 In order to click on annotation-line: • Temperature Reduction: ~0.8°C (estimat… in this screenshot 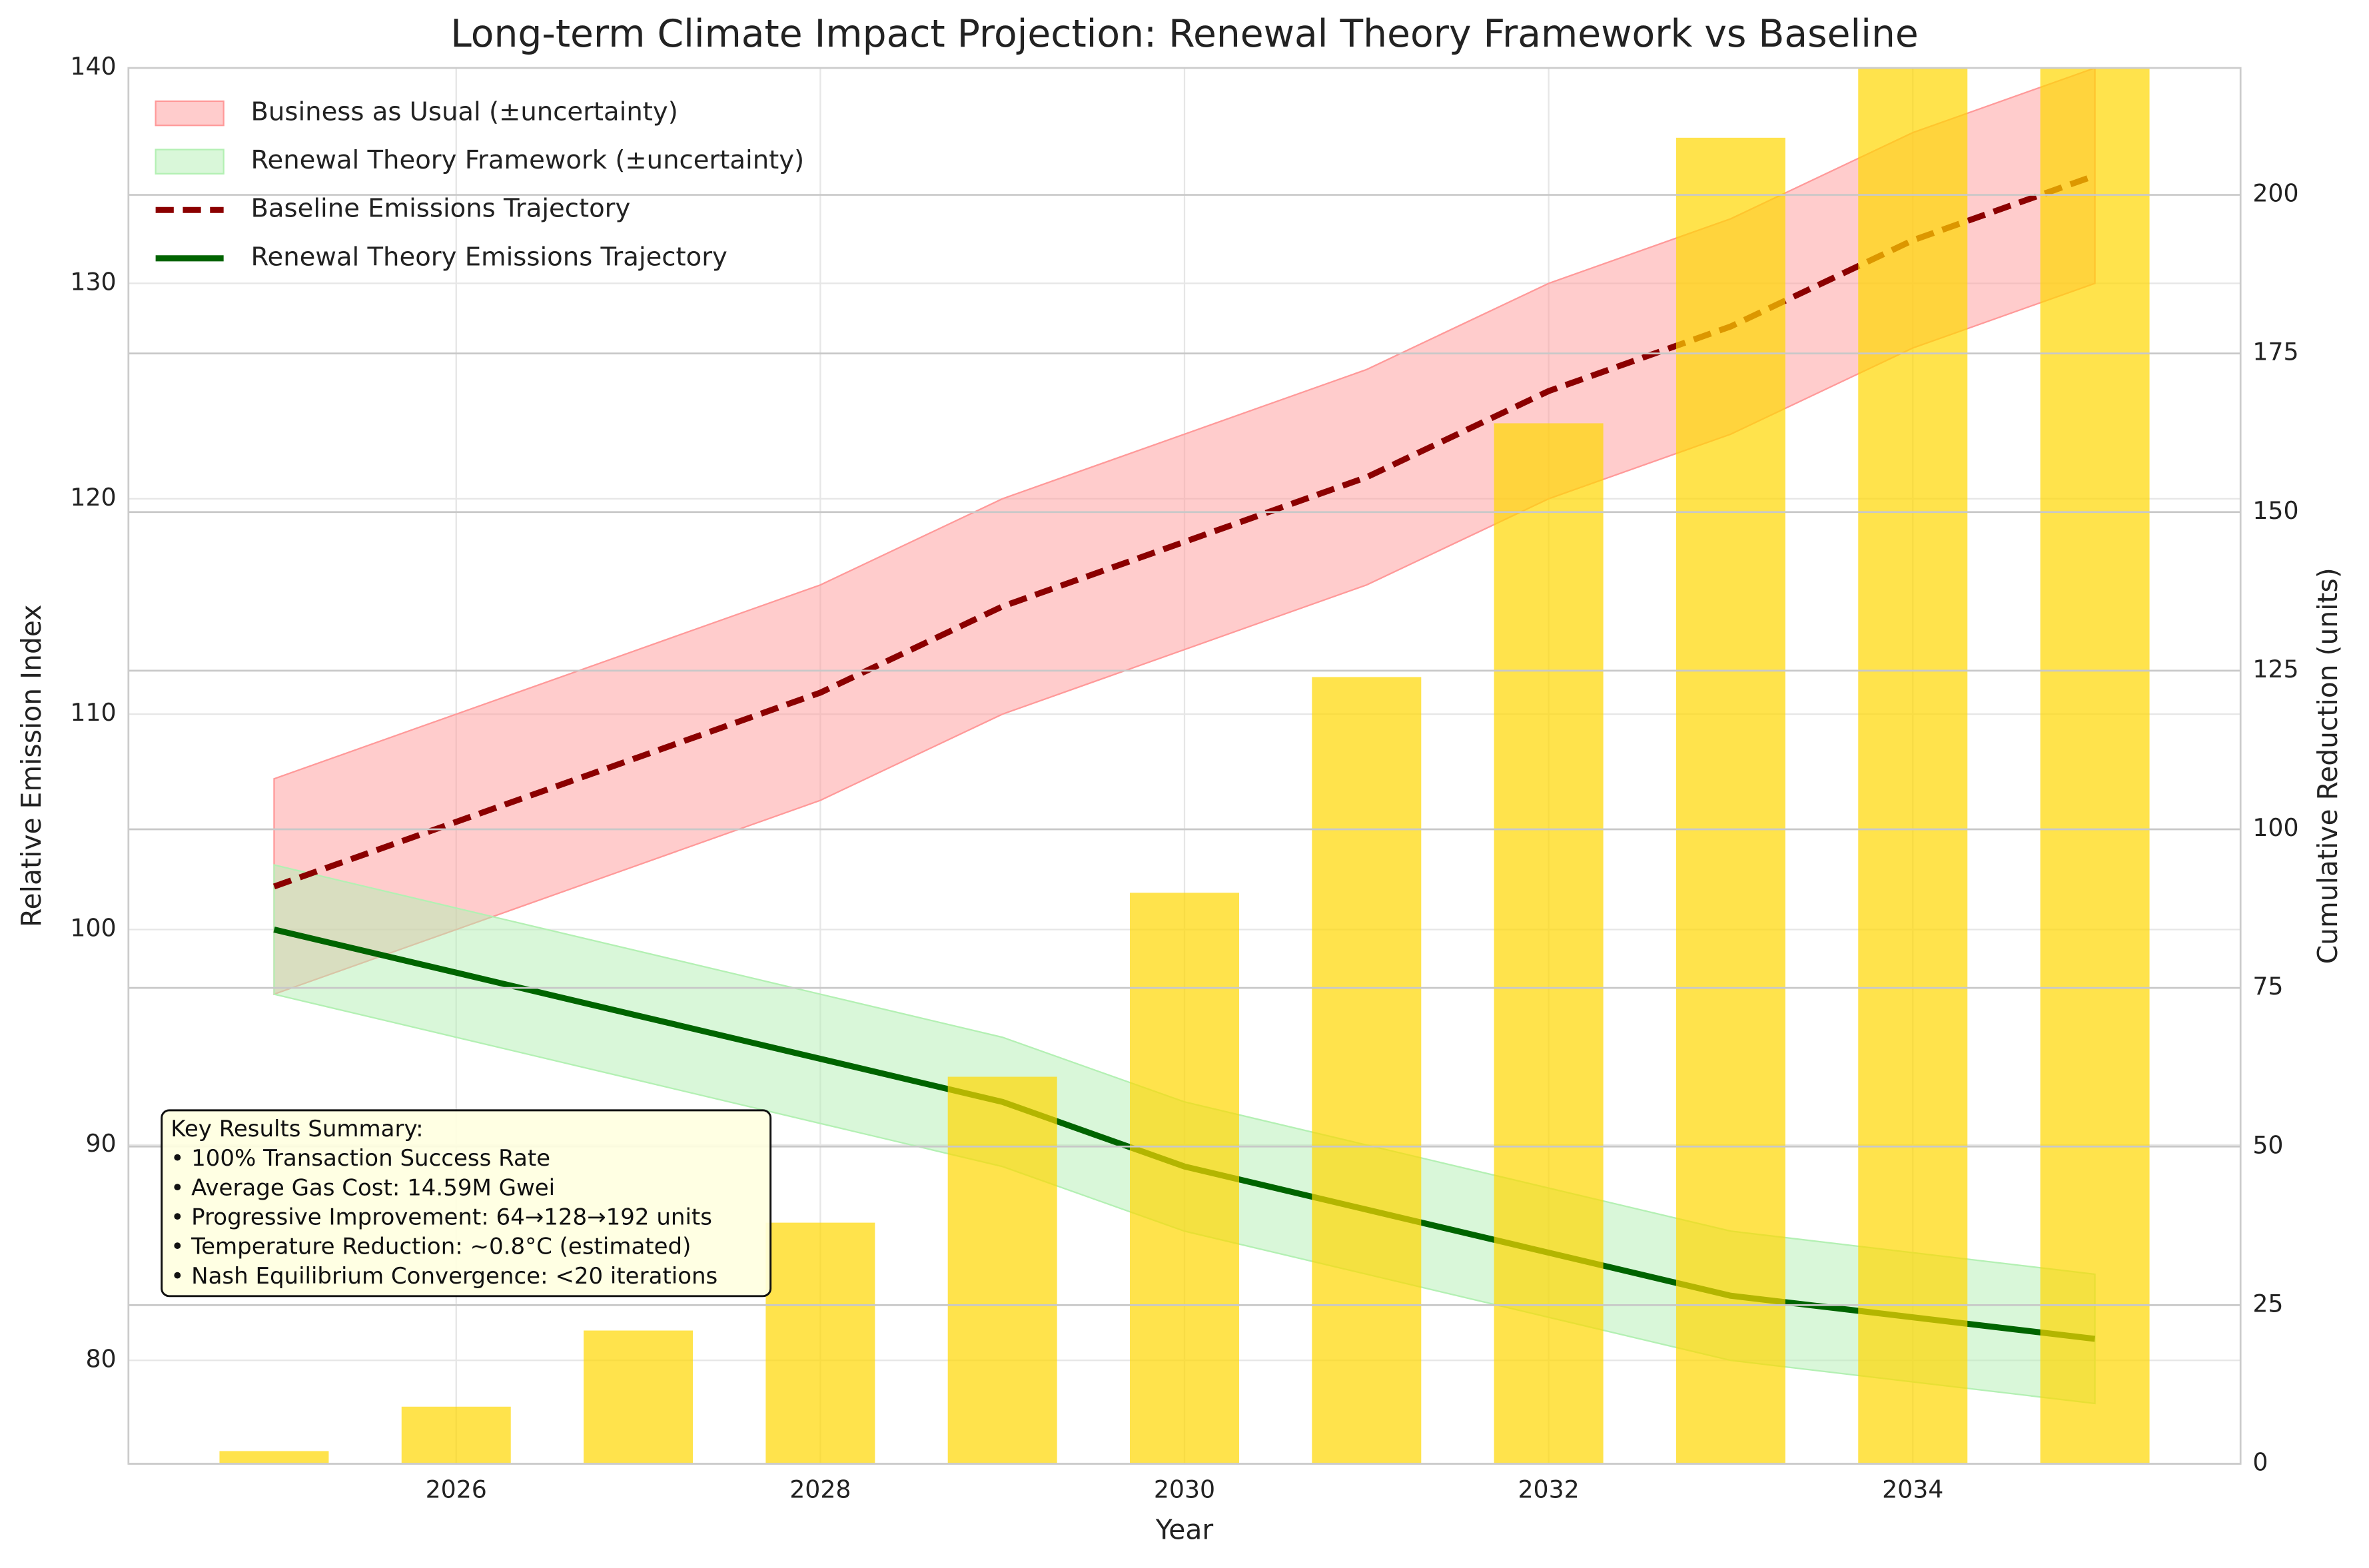, I will do `click(431, 1247)`.